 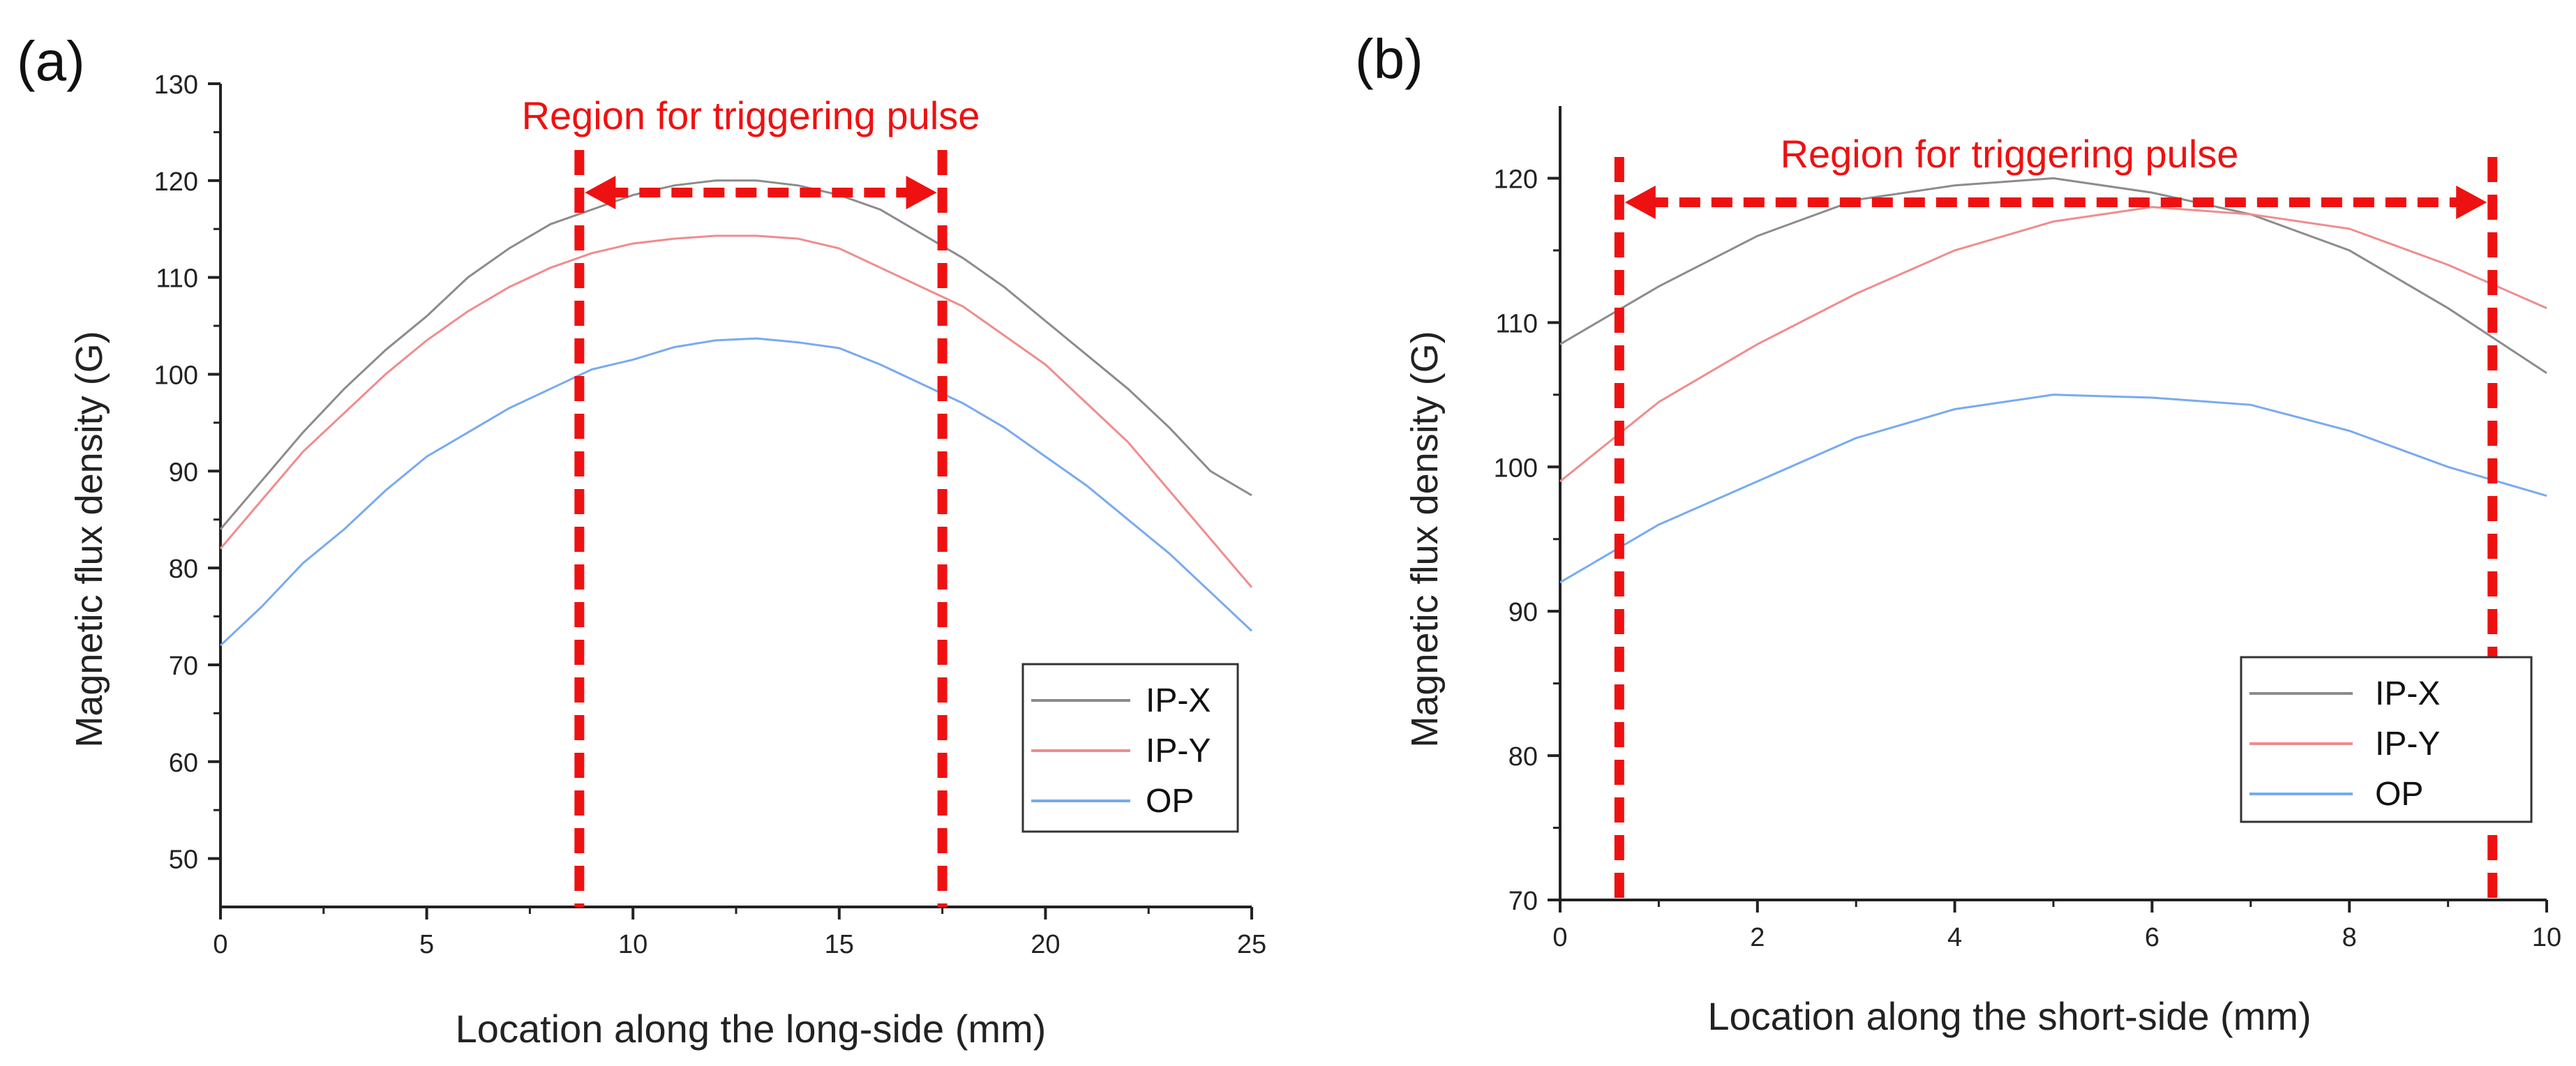 I want to click on x-tick-label-a: 0, so click(x=220, y=944).